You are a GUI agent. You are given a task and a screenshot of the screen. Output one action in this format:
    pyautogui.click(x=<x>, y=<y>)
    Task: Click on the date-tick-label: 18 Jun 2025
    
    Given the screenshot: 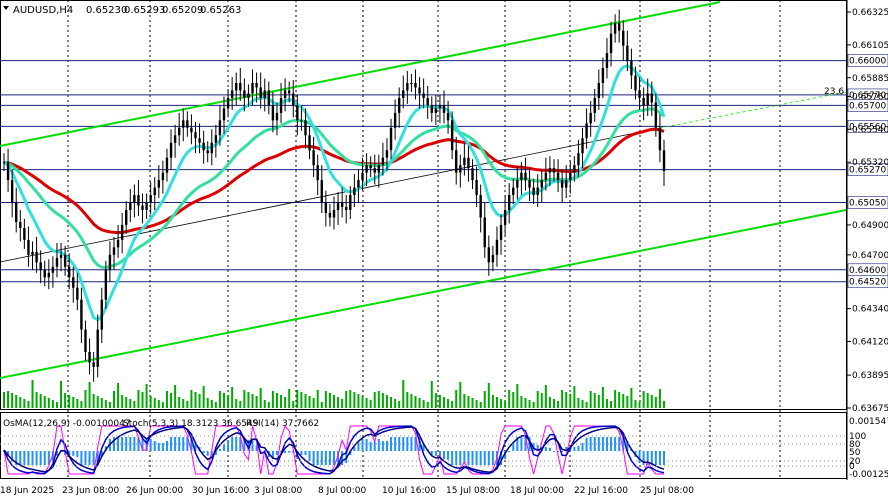 What is the action you would take?
    pyautogui.click(x=27, y=491)
    